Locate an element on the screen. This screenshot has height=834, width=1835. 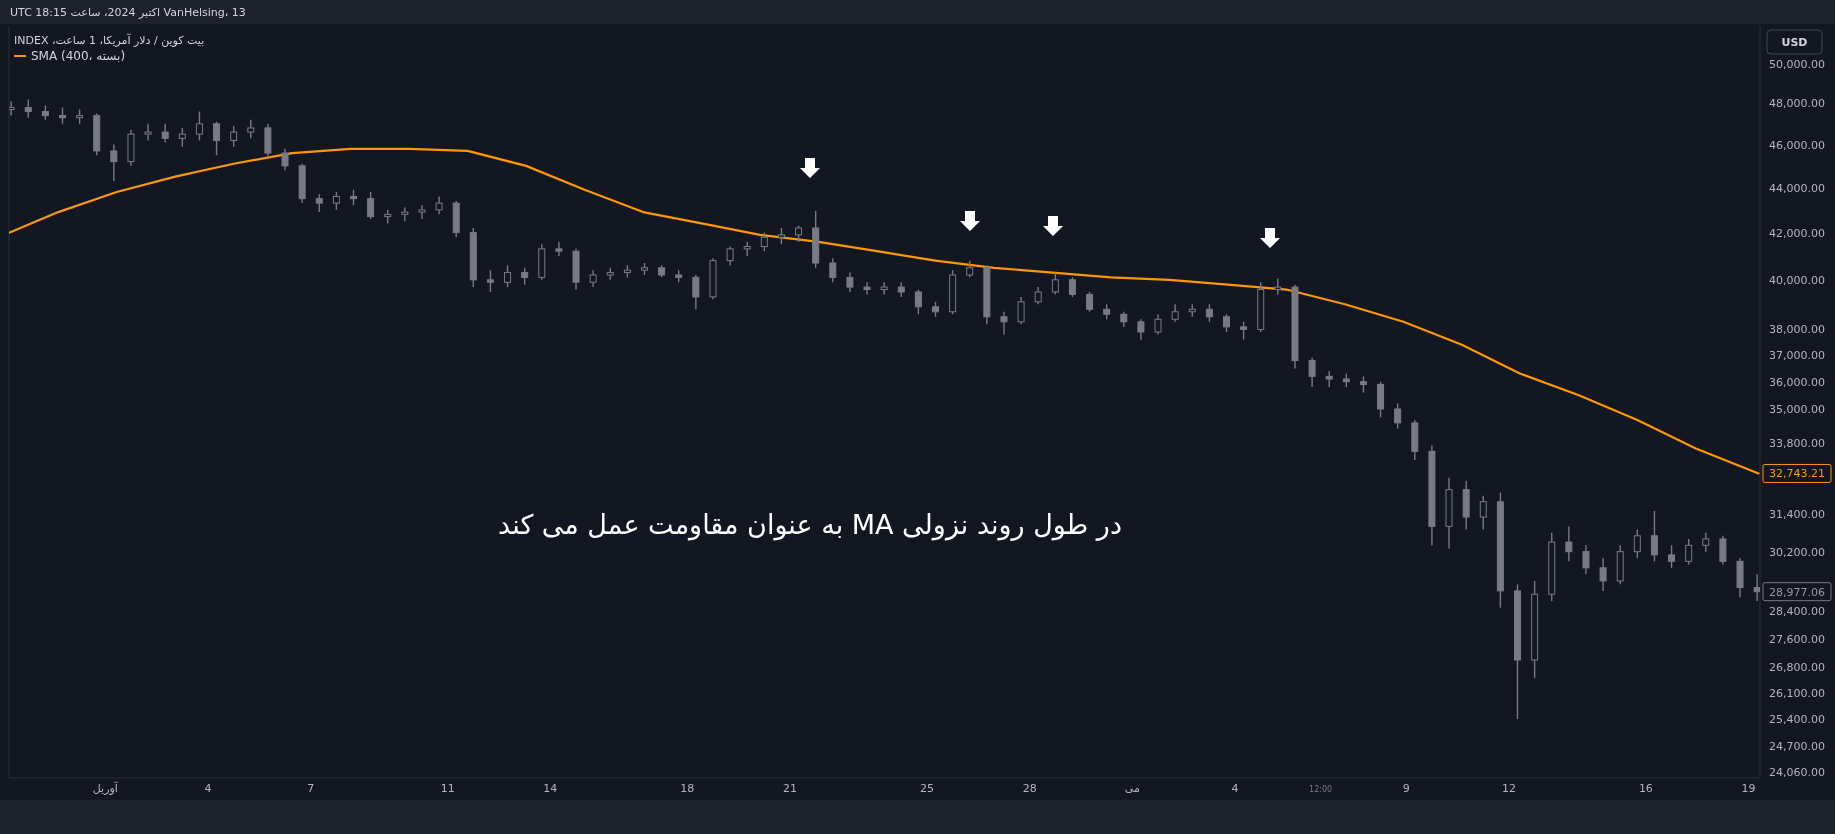
y-tick-label: 44,000.00 is located at coordinates (1797, 188).